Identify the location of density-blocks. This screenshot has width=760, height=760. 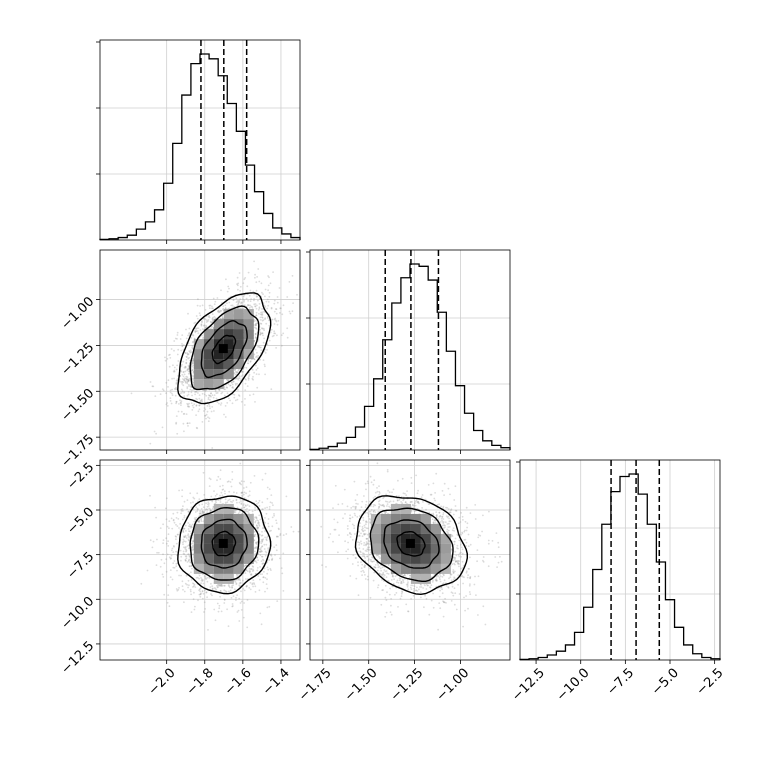
(223, 543).